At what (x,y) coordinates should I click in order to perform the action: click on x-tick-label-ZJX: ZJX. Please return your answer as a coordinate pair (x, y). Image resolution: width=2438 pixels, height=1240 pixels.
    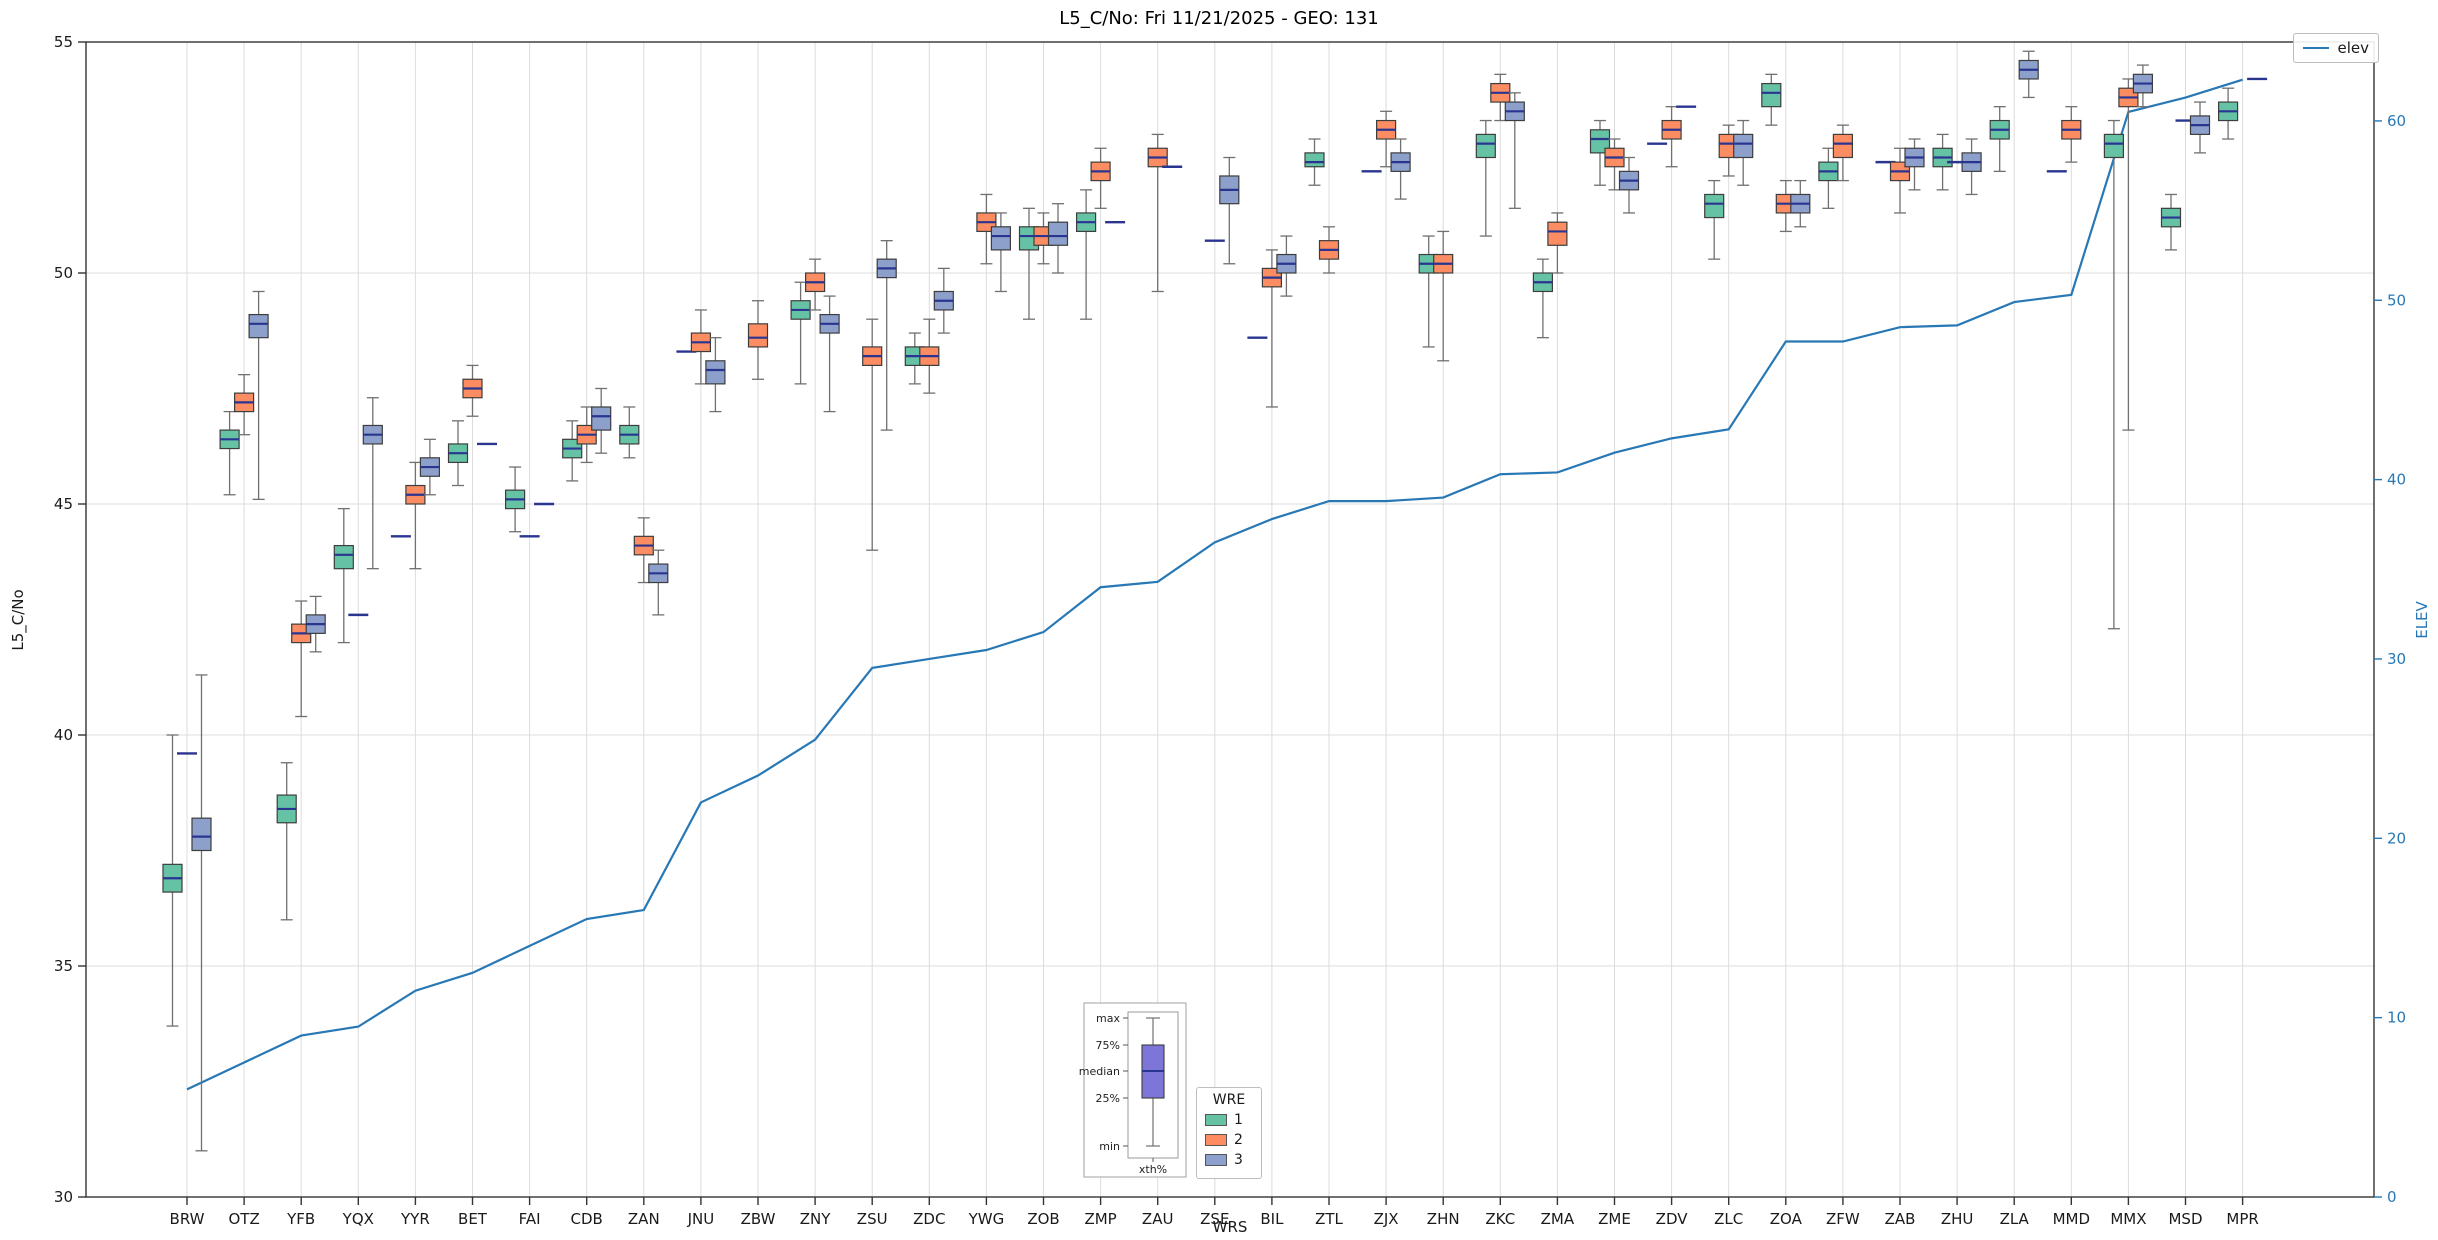
    Looking at the image, I should click on (1386, 1219).